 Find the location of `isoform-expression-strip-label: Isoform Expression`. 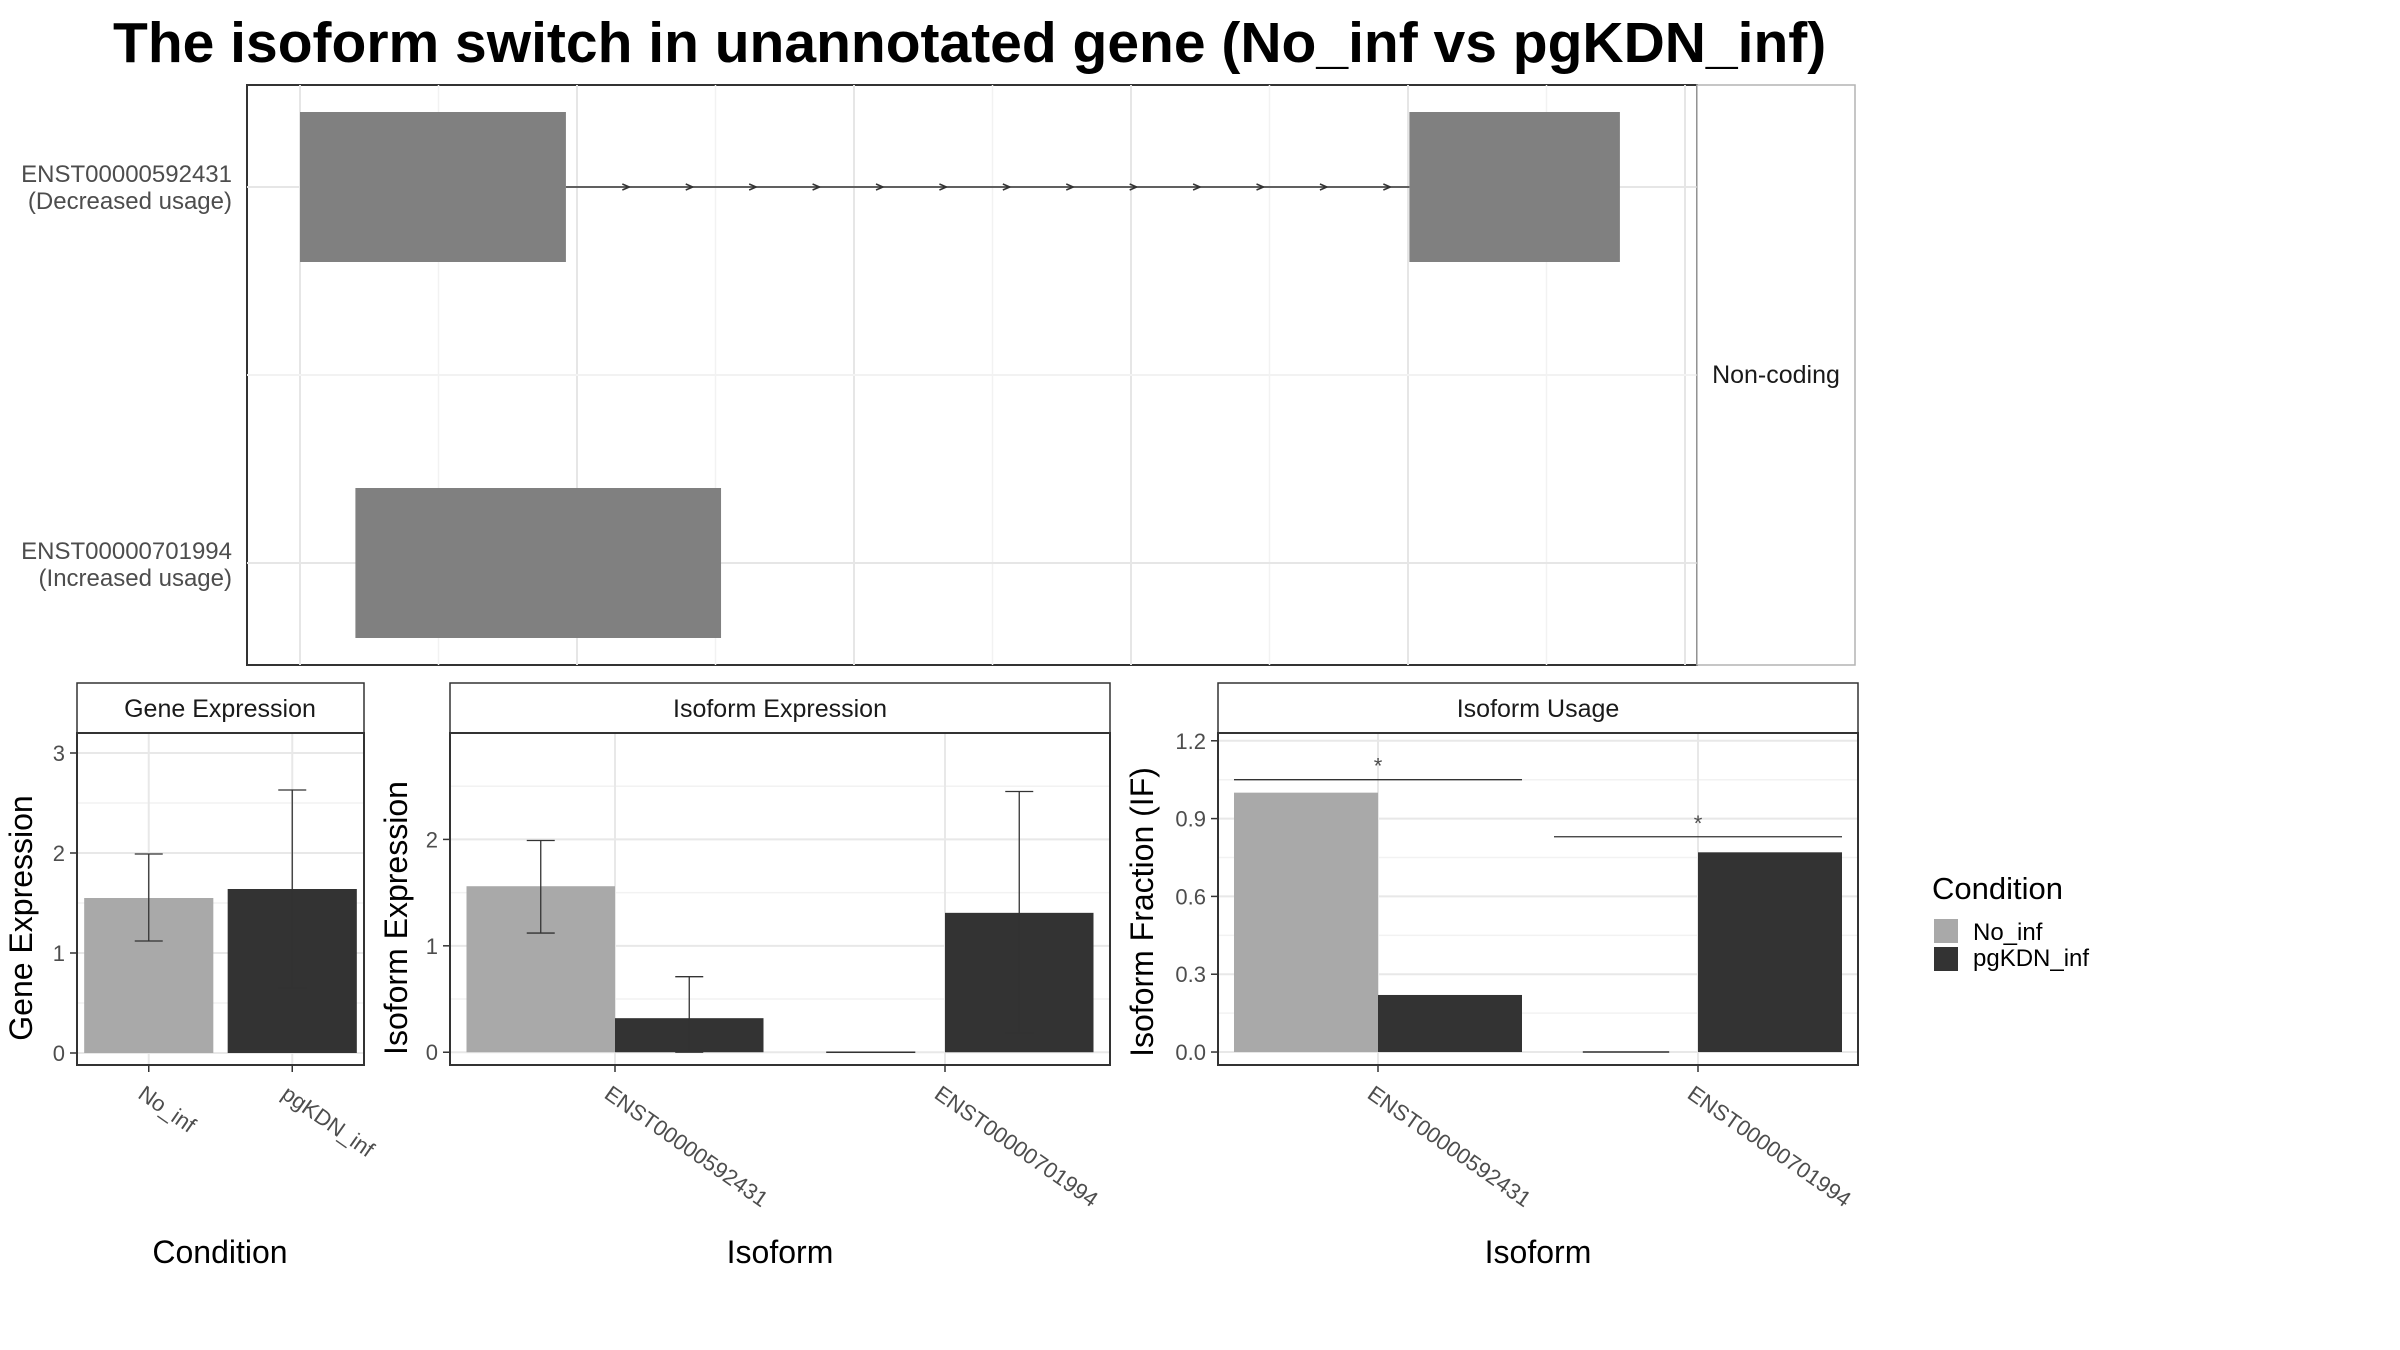

isoform-expression-strip-label: Isoform Expression is located at coordinates (780, 709).